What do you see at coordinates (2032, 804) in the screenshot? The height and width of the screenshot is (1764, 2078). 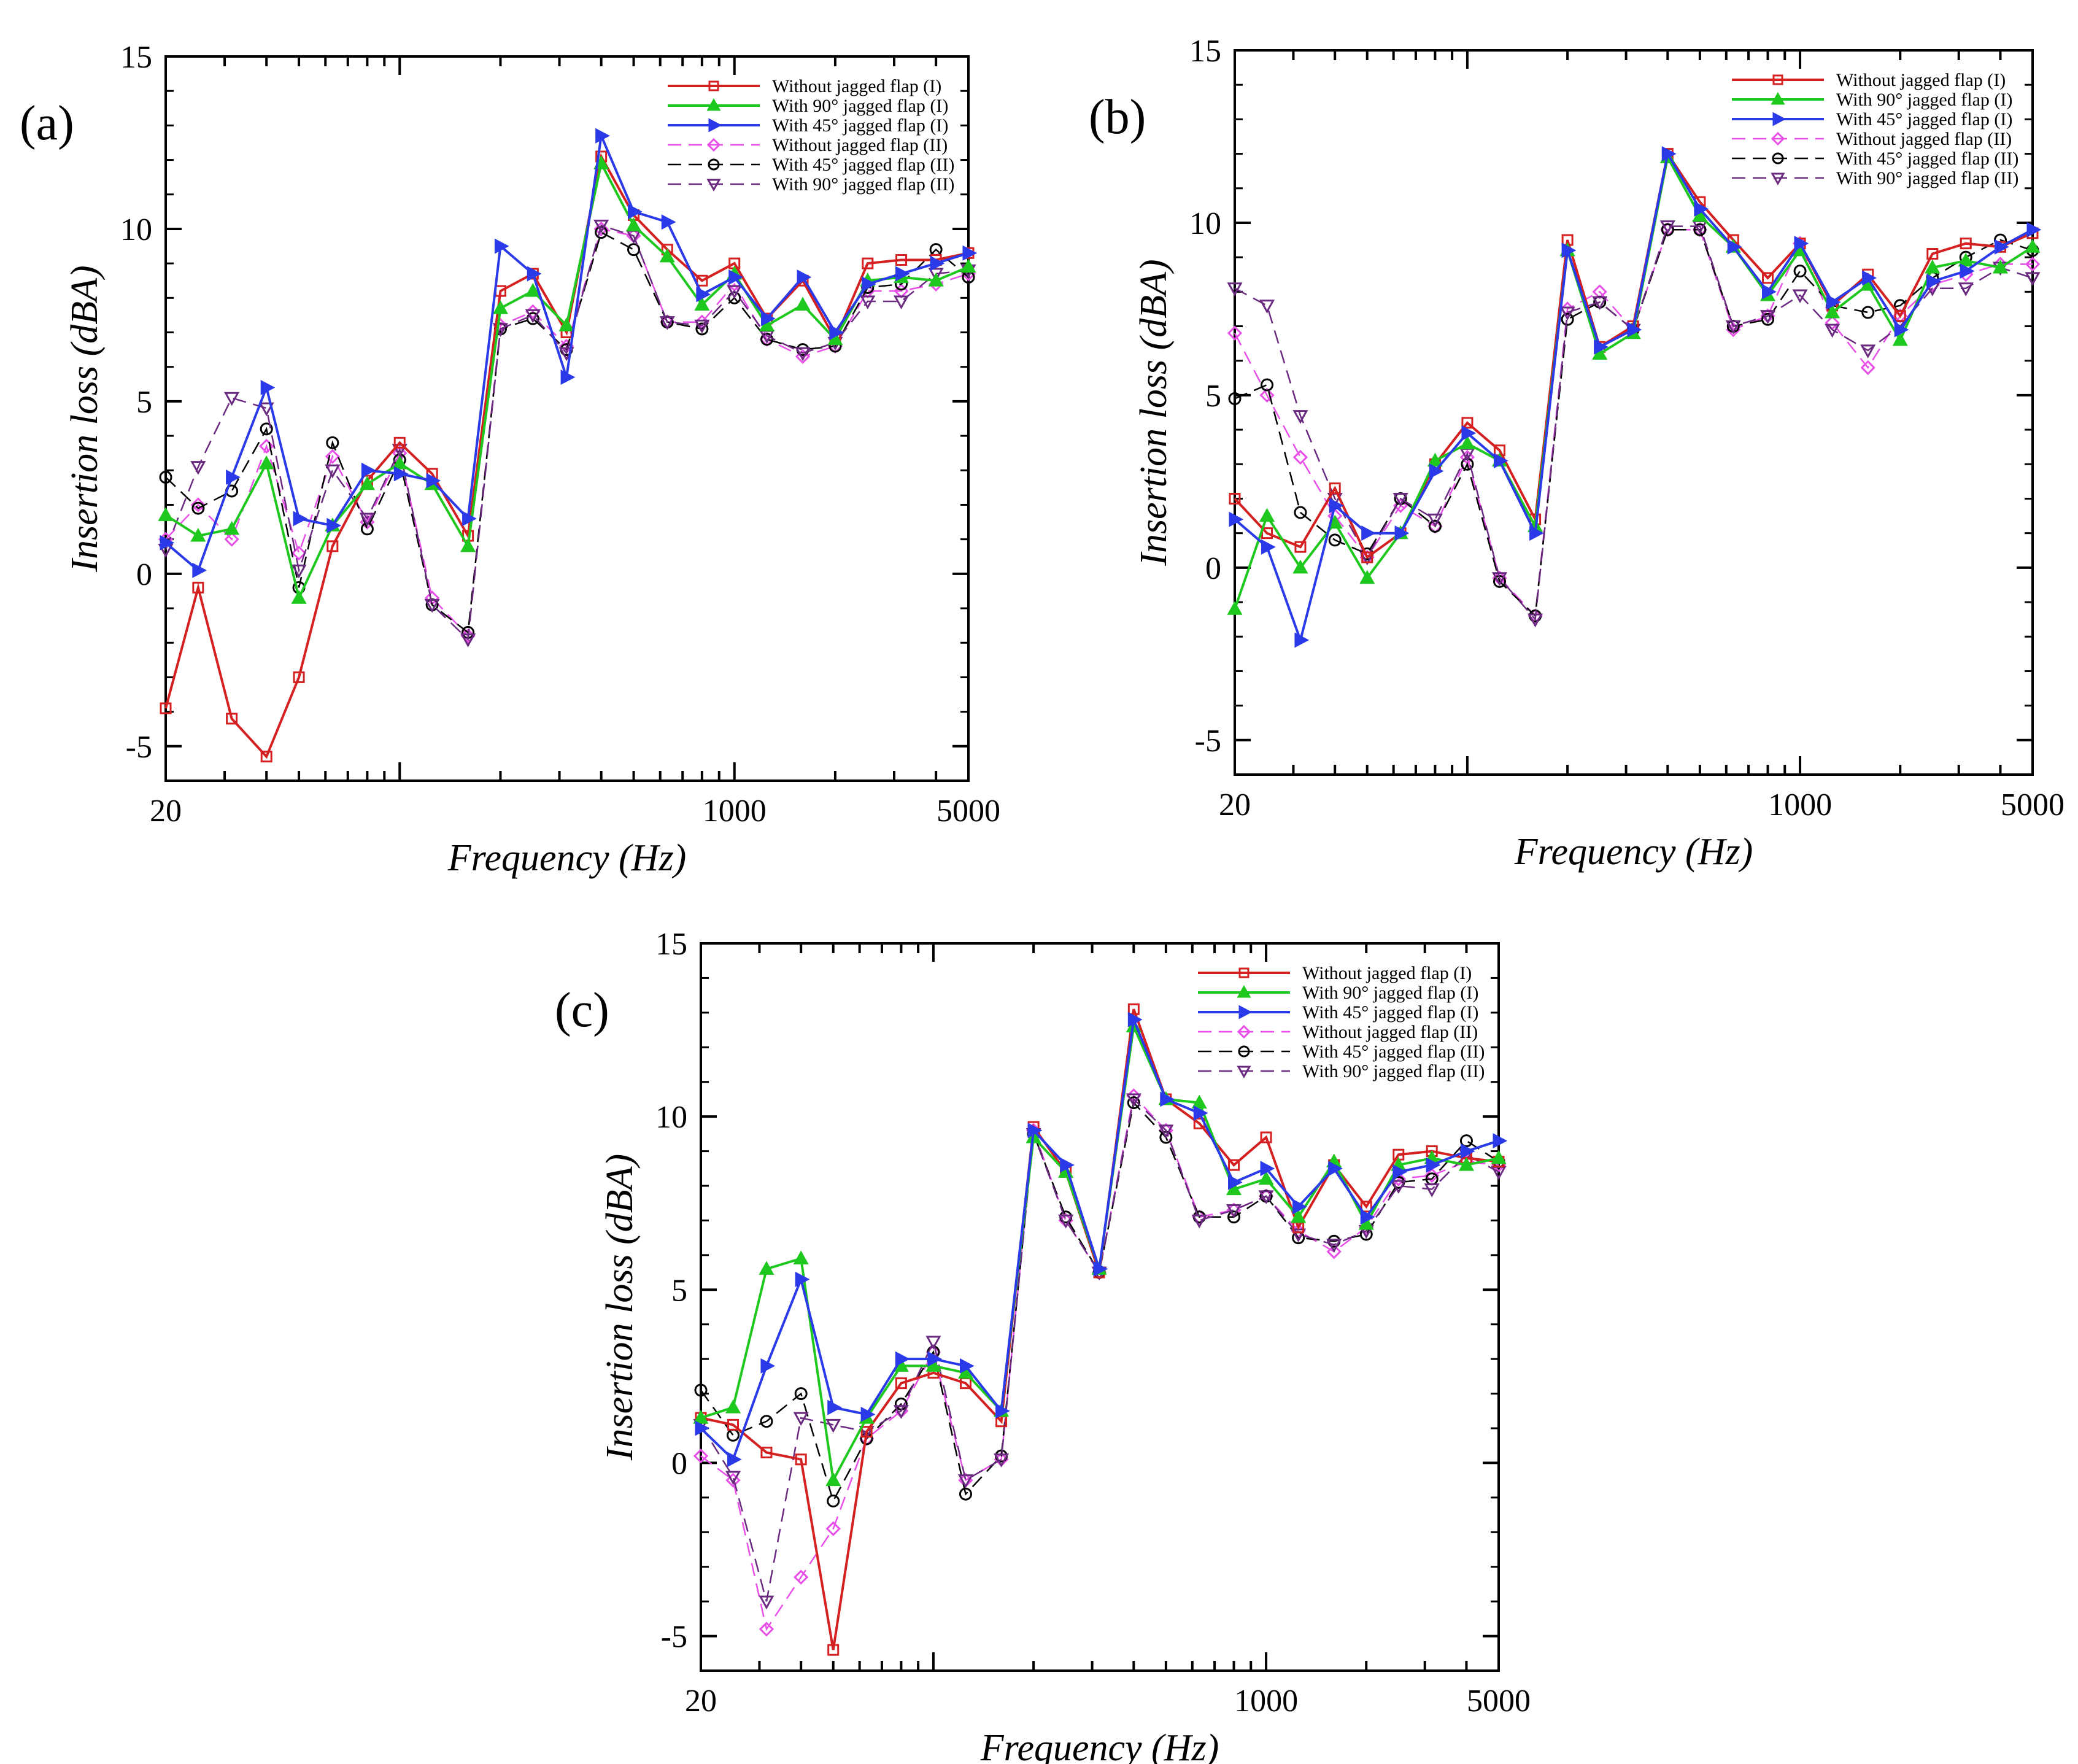 I see `x-tick-label: 5000` at bounding box center [2032, 804].